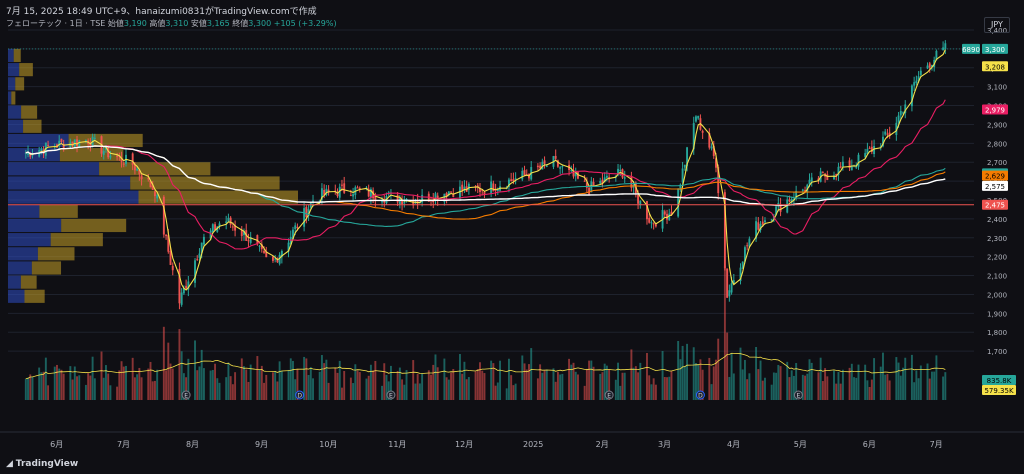 The width and height of the screenshot is (1024, 474). I want to click on y-tick-label: 1,700, so click(997, 352).